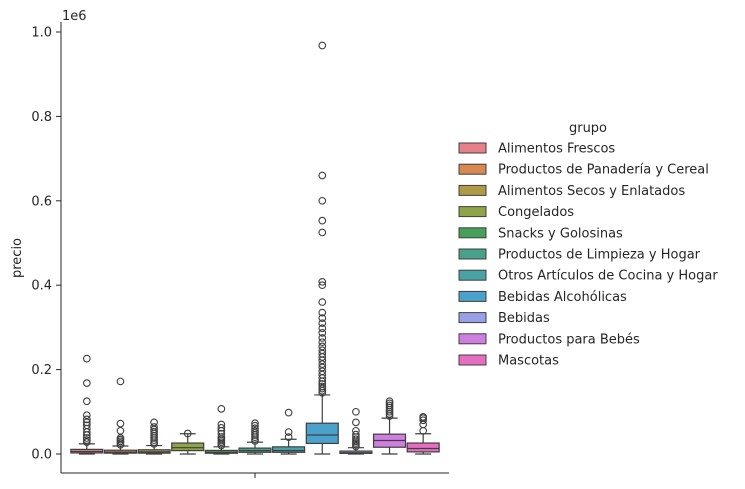  Describe the element at coordinates (41, 33) in the screenshot. I see `y-tick-label: 1.0` at that location.